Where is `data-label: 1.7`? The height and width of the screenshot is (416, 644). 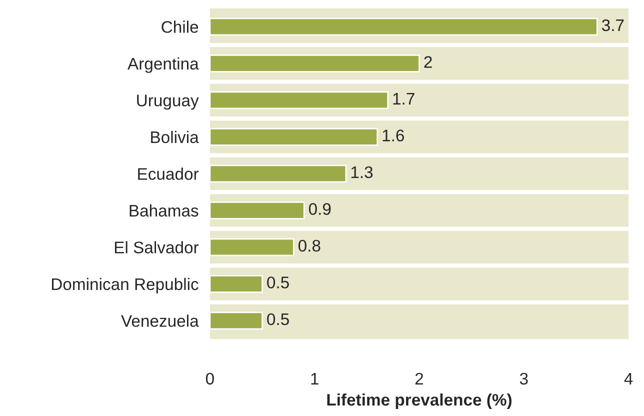
data-label: 1.7 is located at coordinates (403, 98).